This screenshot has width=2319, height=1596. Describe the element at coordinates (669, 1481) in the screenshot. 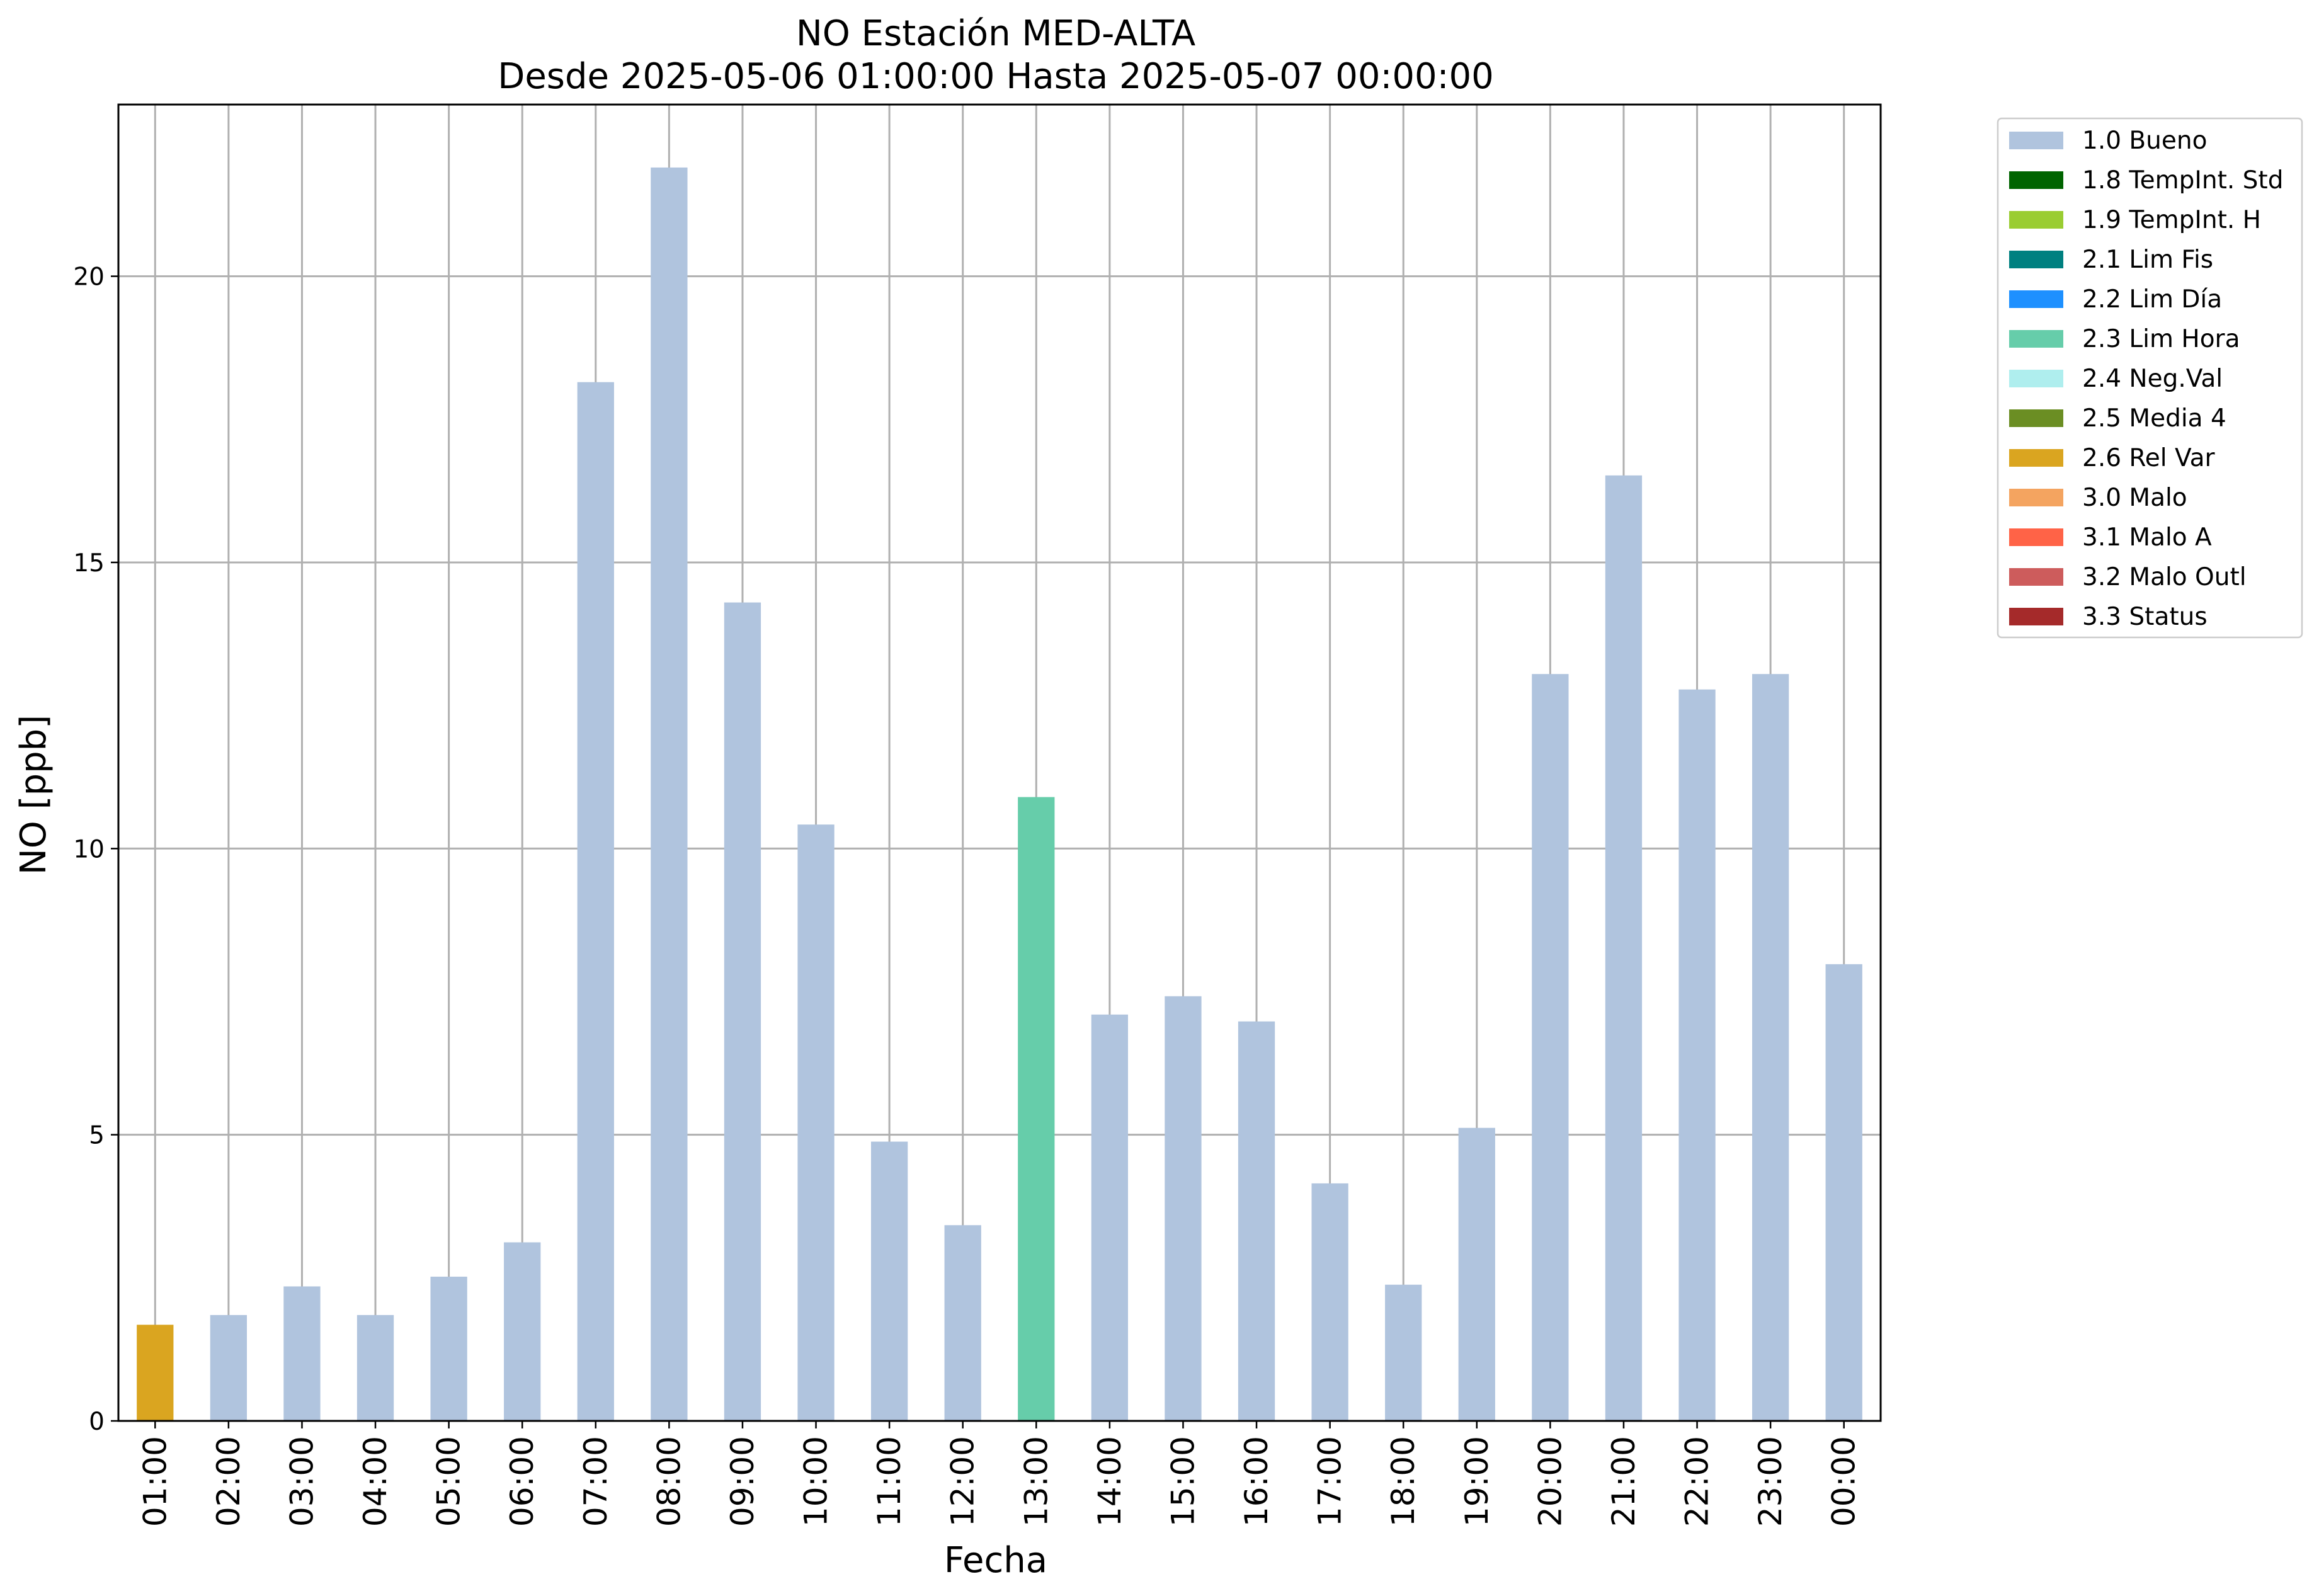

I see `x-tick-label: 08:00` at that location.